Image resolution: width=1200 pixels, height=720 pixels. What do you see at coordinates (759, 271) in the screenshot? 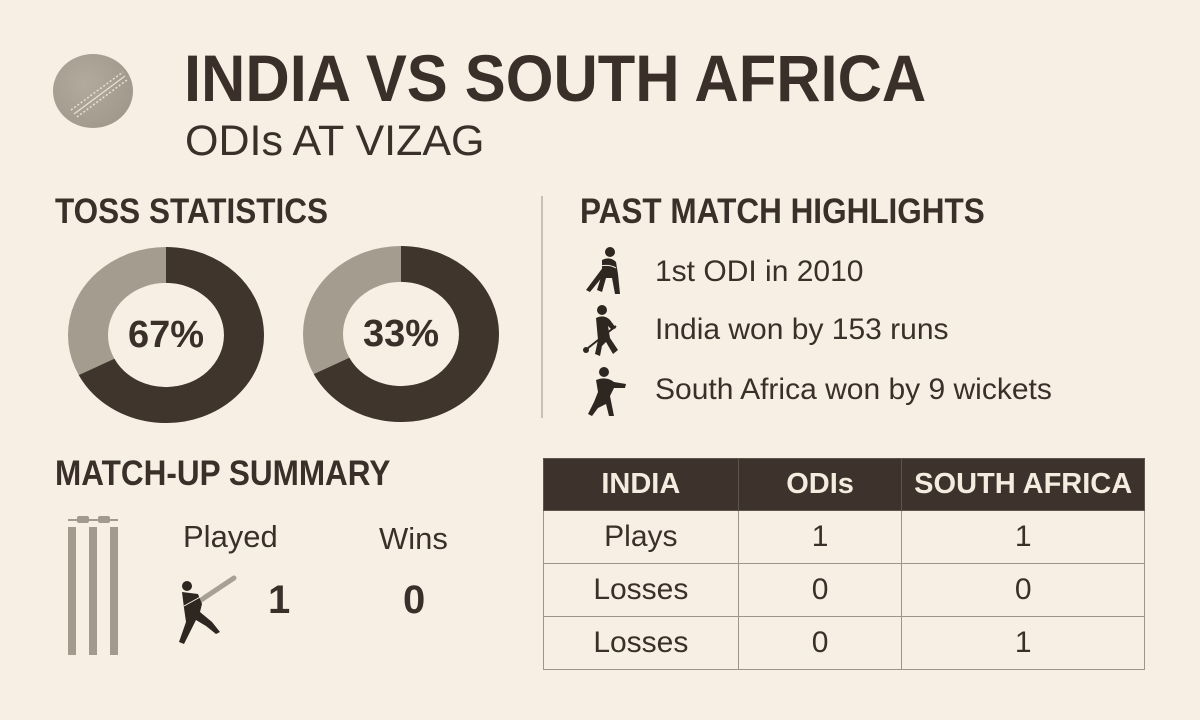
I see `highlight-text: 1st ODI in 2010` at bounding box center [759, 271].